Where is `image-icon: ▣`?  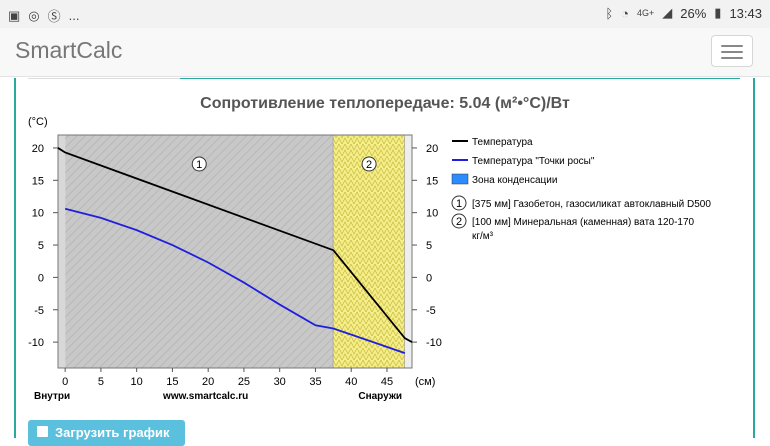 image-icon: ▣ is located at coordinates (14, 15).